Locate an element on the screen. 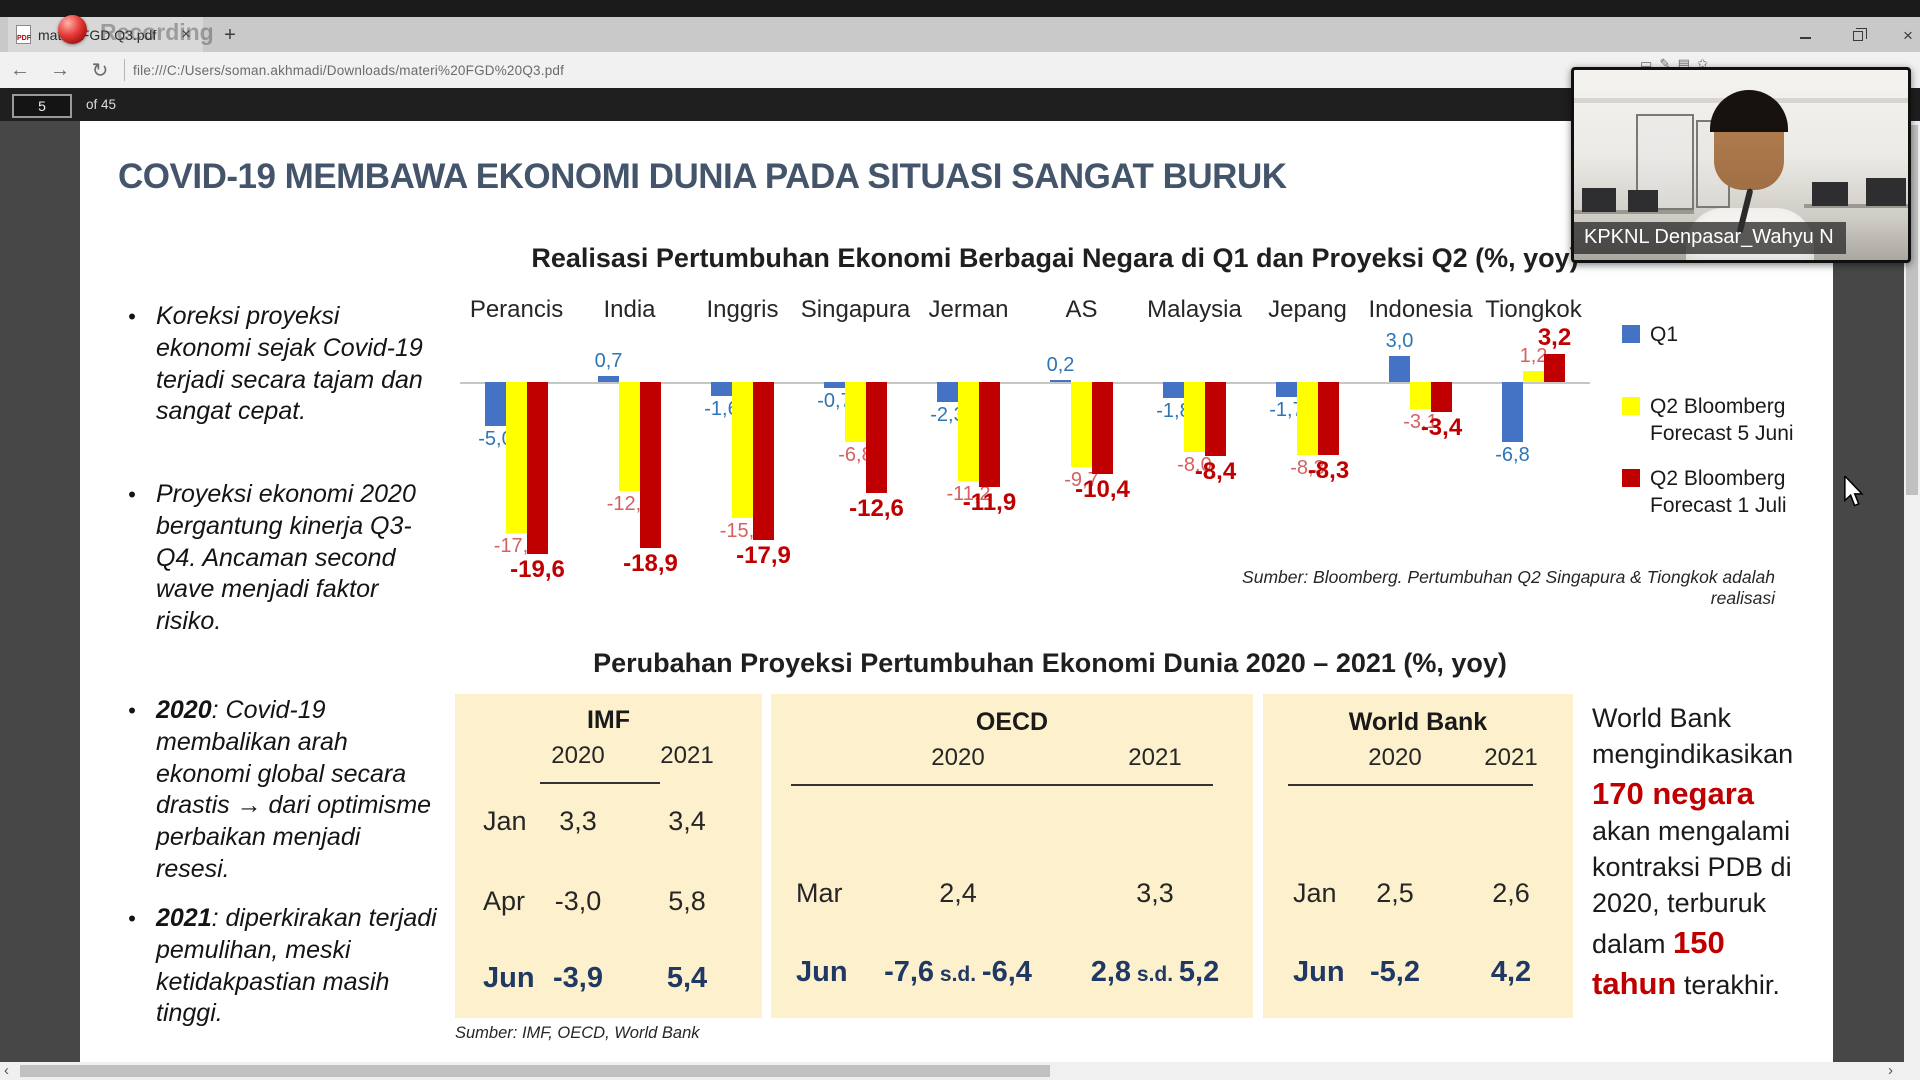  webcam-video: KPKNL Denpasar_Wahyu N is located at coordinates (1741, 165).